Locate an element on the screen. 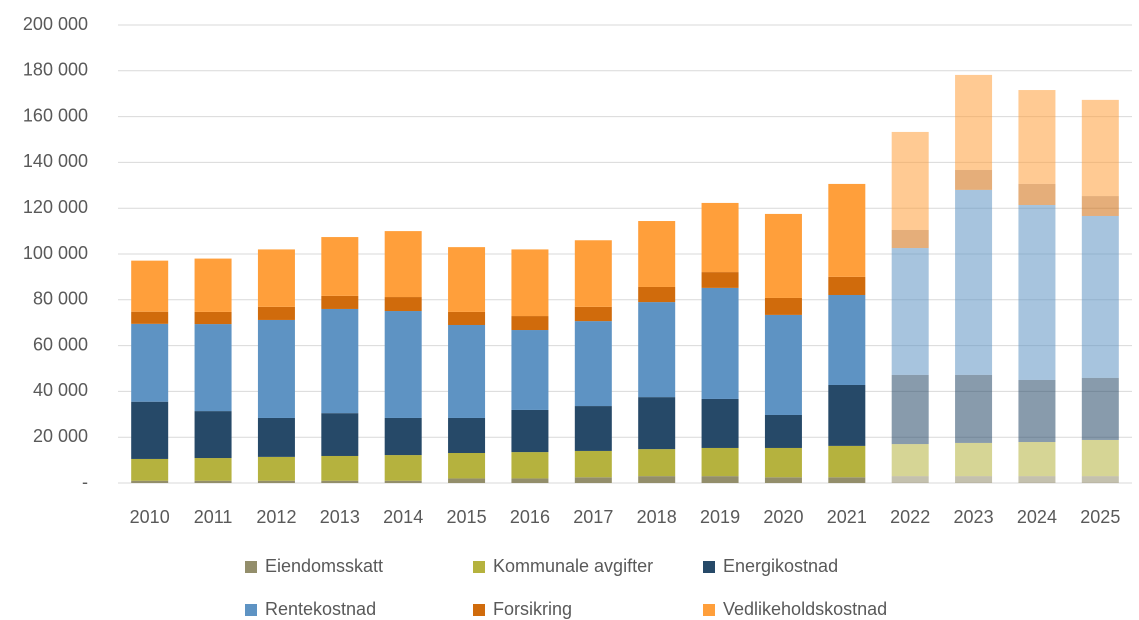 This screenshot has height=620, width=1139. y-tick-label: 120 000 is located at coordinates (55, 207).